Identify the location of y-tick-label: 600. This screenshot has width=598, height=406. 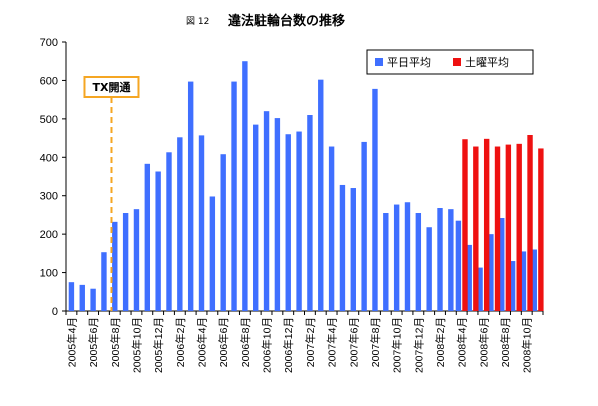
(49, 81).